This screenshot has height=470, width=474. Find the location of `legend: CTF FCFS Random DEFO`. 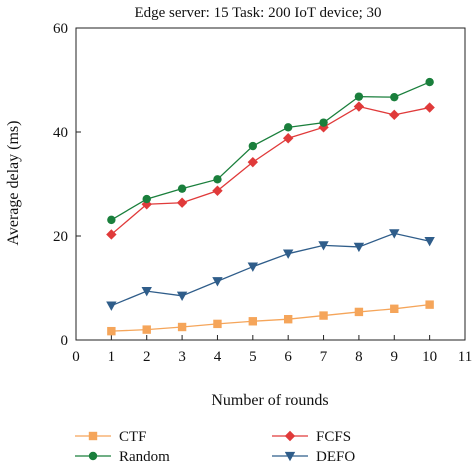

legend: CTF FCFS Random DEFO is located at coordinates (215, 447).